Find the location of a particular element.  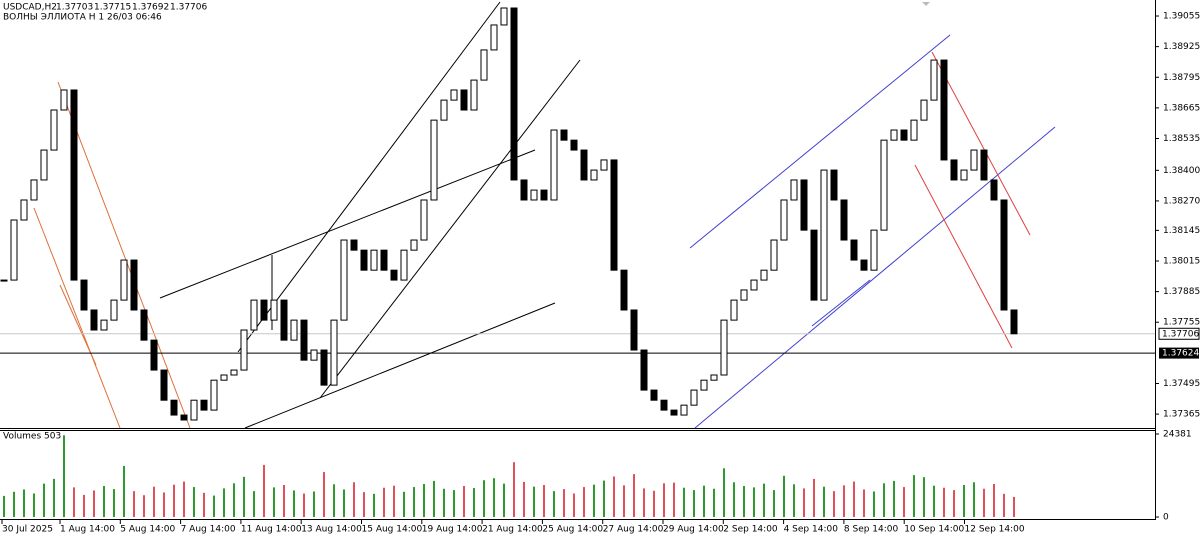

x-tick-label: 19 Aug 14:00 is located at coordinates (452, 530).